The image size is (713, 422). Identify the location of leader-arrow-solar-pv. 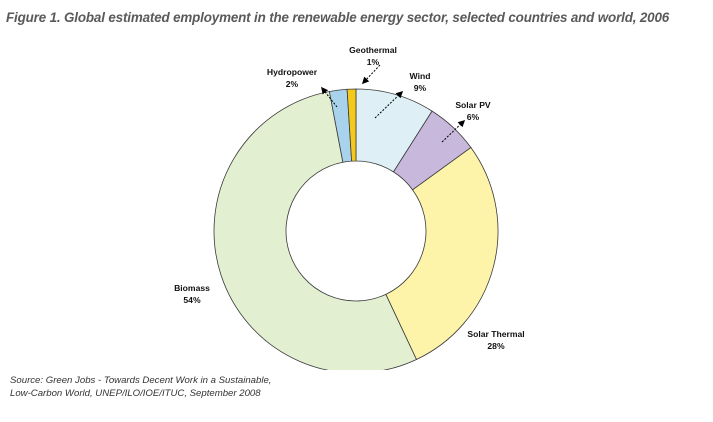
(453, 131).